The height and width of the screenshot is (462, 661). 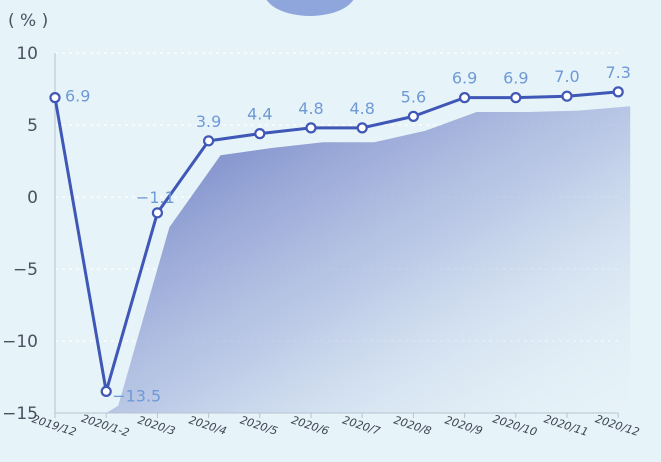 I want to click on y-tick-label: −15, so click(x=20, y=414).